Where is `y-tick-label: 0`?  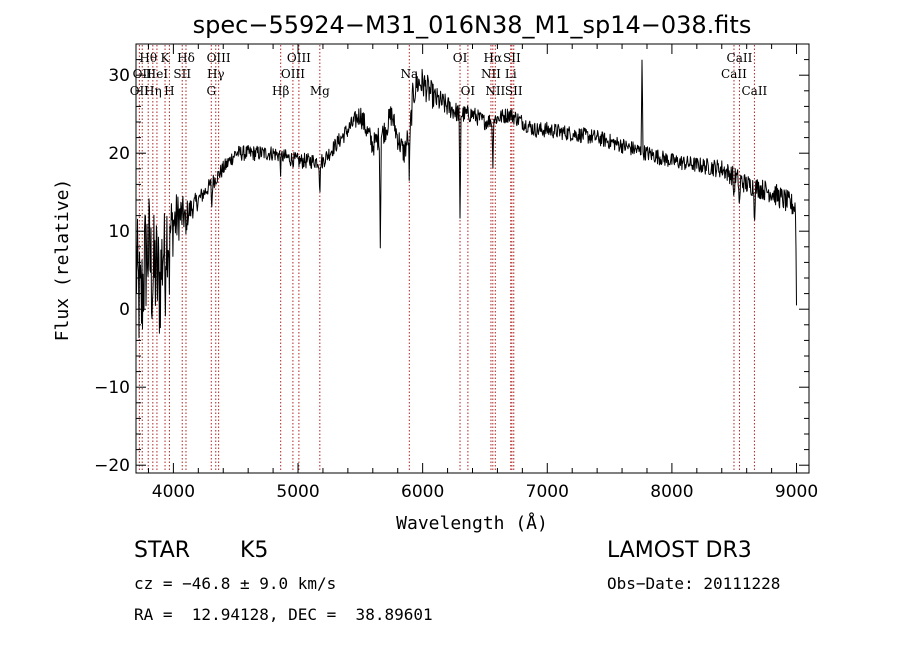
y-tick-label: 0 is located at coordinates (124, 310).